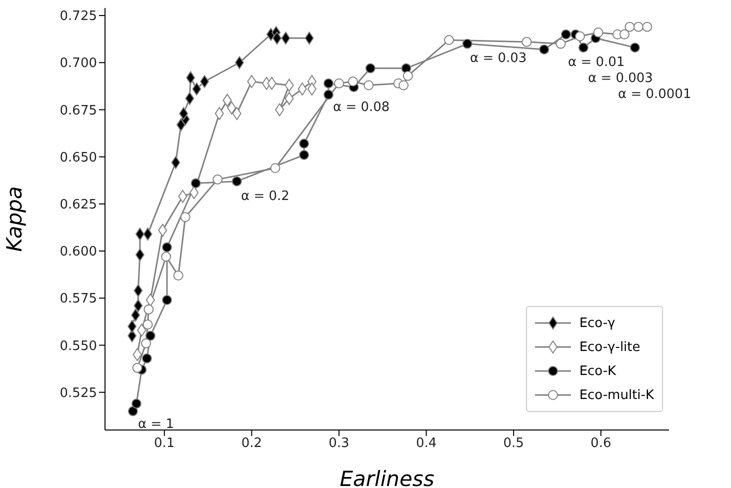 The width and height of the screenshot is (731, 488). What do you see at coordinates (387, 477) in the screenshot?
I see `x-axis-title: Earliness` at bounding box center [387, 477].